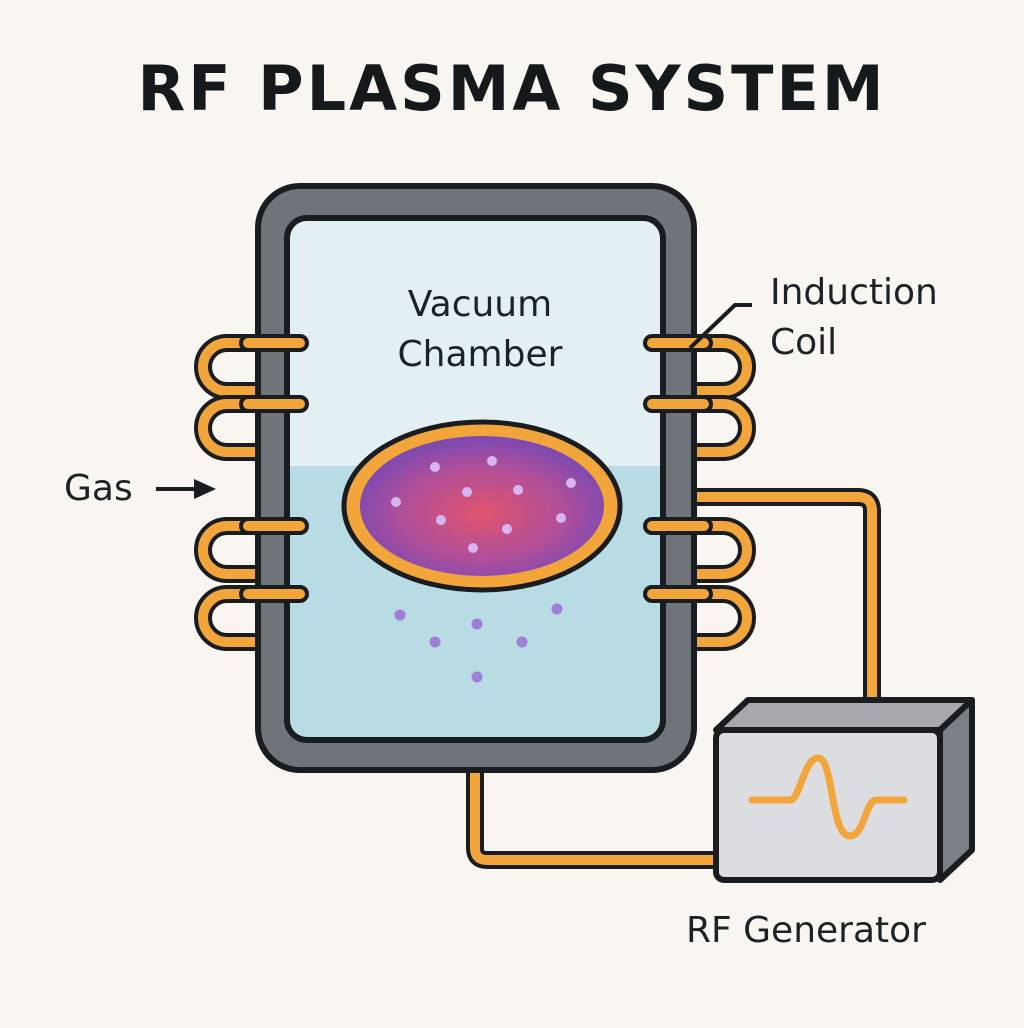  What do you see at coordinates (512, 88) in the screenshot?
I see `diagram-title: RF PLASMA SYSTEM` at bounding box center [512, 88].